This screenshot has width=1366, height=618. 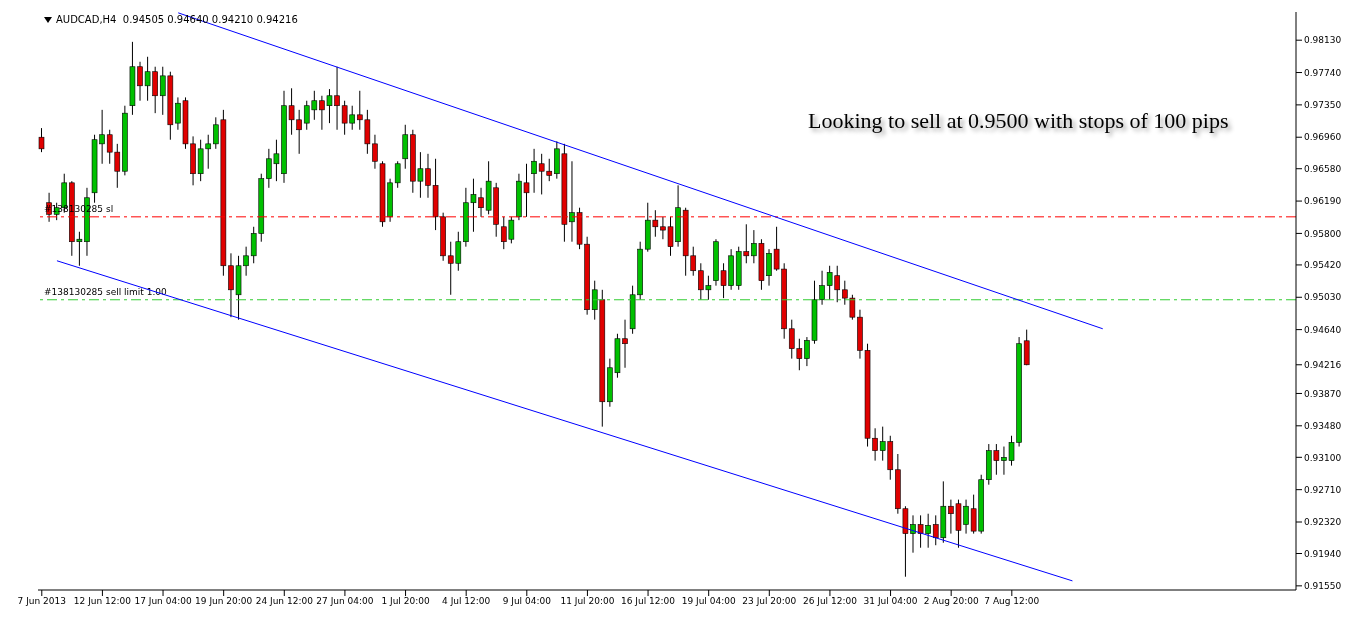 I want to click on y-tick-label: 0.94216, so click(x=1323, y=364).